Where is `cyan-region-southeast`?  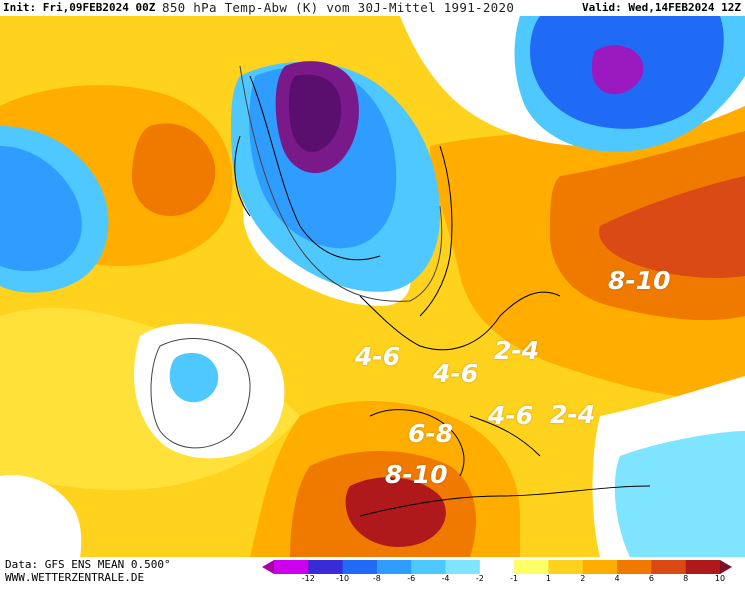 cyan-region-southeast is located at coordinates (679, 494).